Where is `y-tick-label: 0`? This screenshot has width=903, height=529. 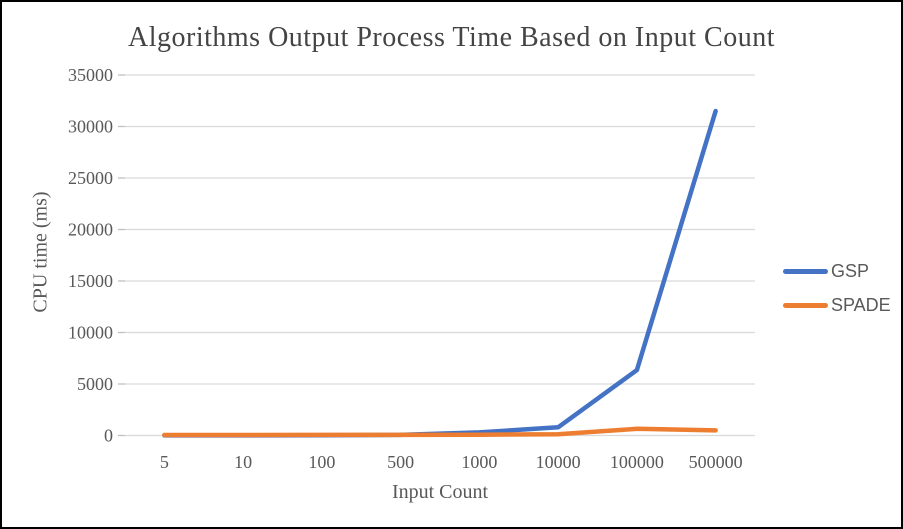 y-tick-label: 0 is located at coordinates (108, 436).